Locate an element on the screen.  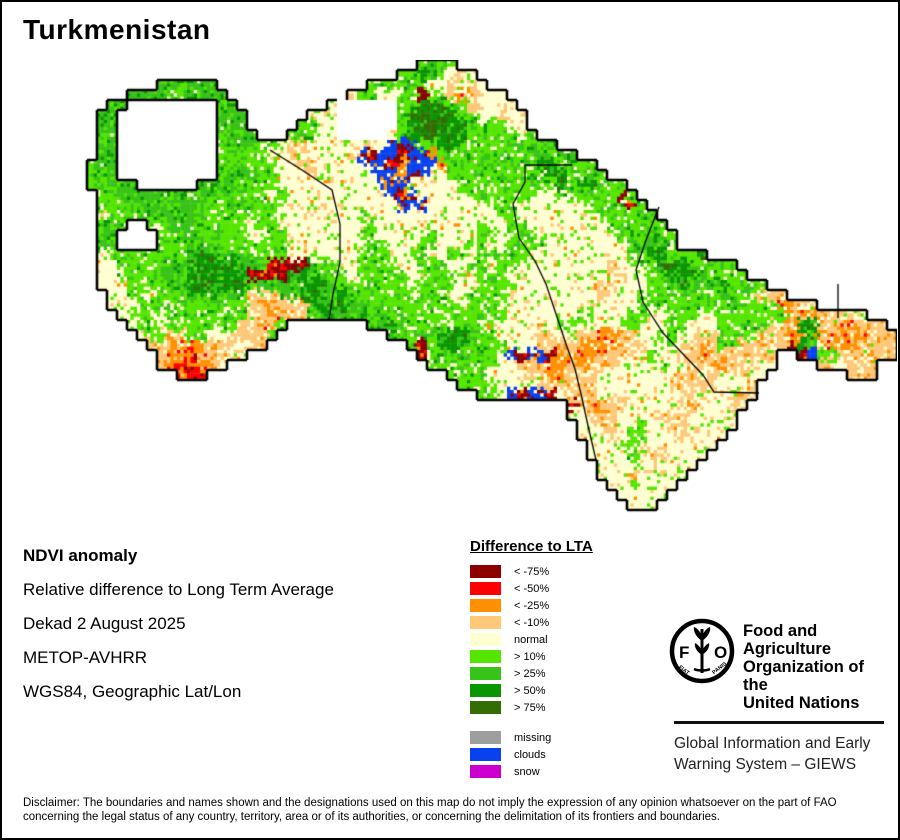
legend-row: > 75% is located at coordinates (565, 707).